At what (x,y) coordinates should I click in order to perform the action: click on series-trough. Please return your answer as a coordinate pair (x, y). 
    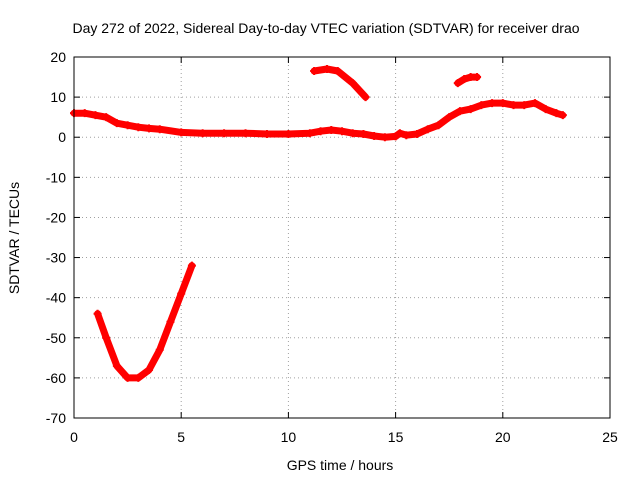
    Looking at the image, I should click on (144, 321).